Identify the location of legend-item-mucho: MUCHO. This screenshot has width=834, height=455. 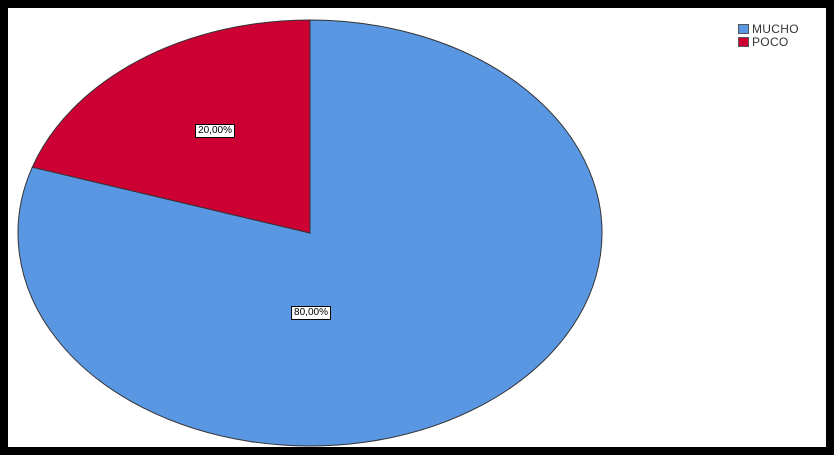
(768, 28).